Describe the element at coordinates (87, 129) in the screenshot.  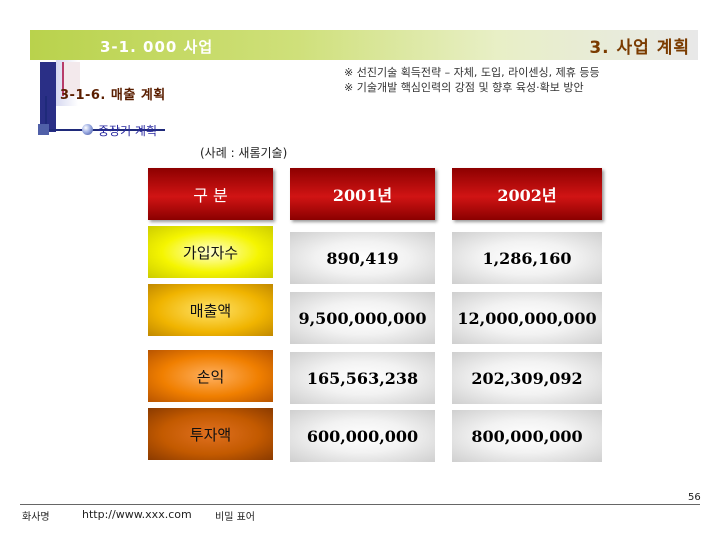
I see `bullet-circle-icon` at that location.